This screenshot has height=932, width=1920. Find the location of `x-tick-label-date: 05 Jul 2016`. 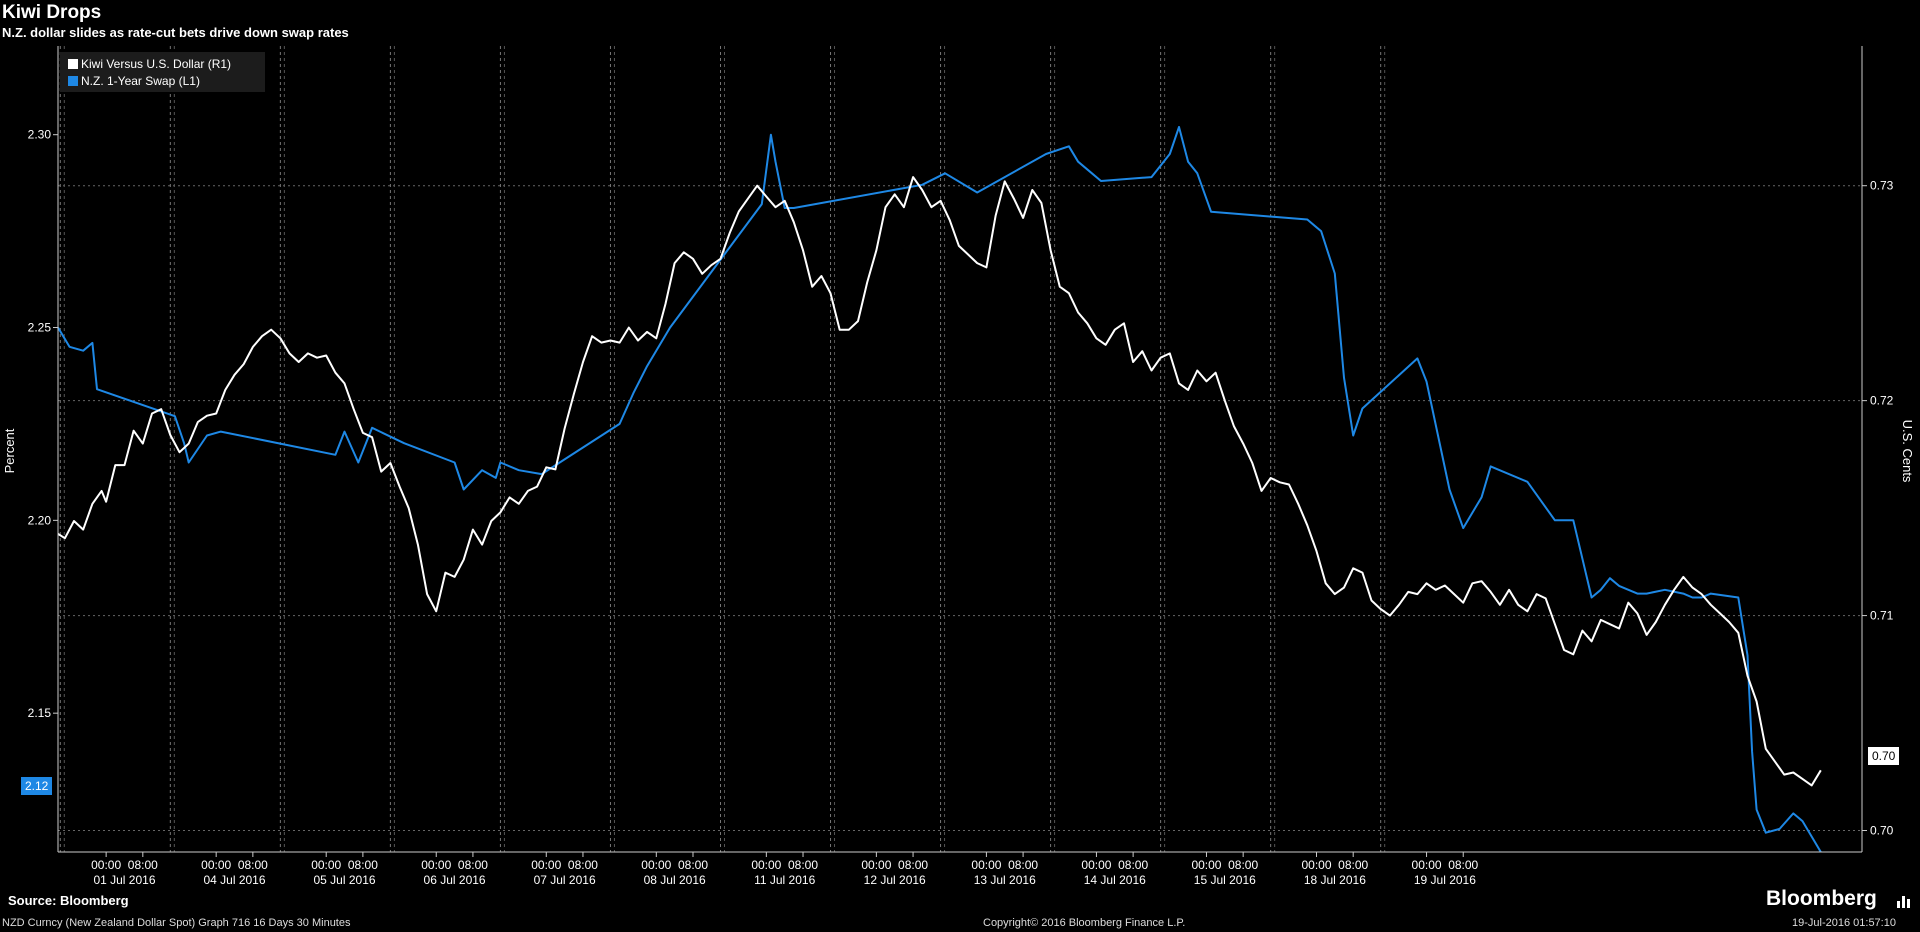

x-tick-label-date: 05 Jul 2016 is located at coordinates (345, 880).